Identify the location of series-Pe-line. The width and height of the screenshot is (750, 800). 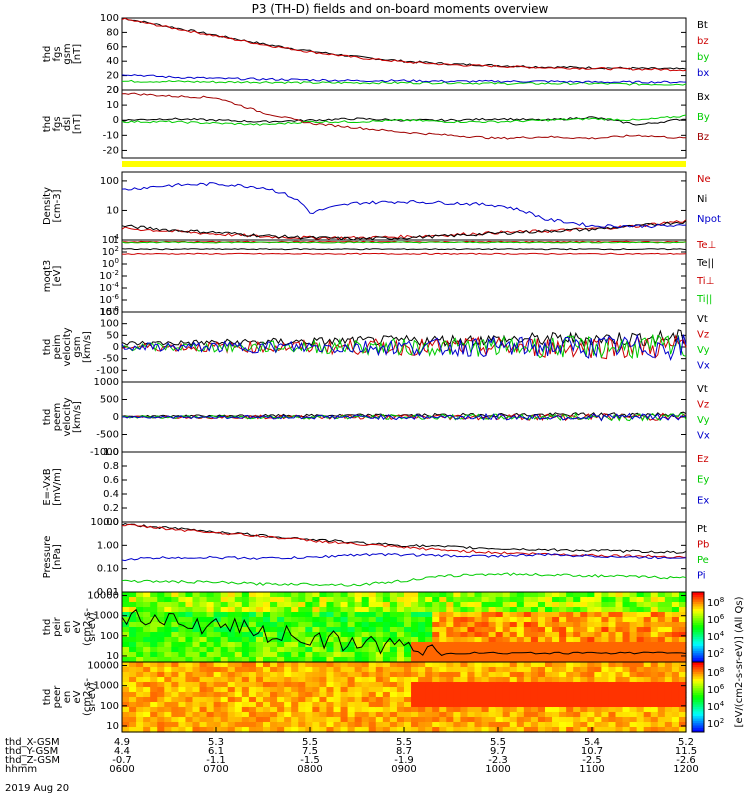
(404, 579).